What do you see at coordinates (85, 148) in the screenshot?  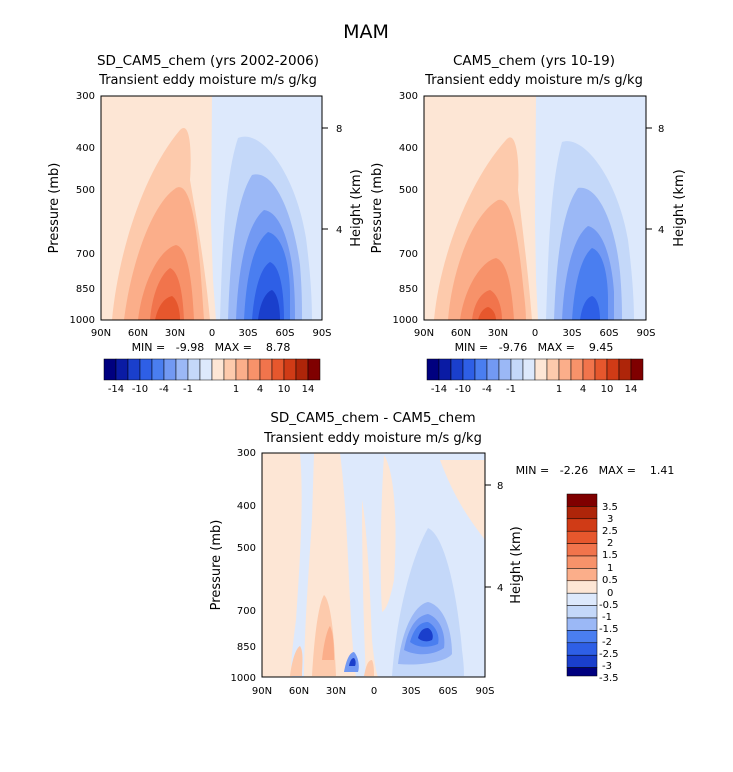 I see `panel-1-ytick: 400` at bounding box center [85, 148].